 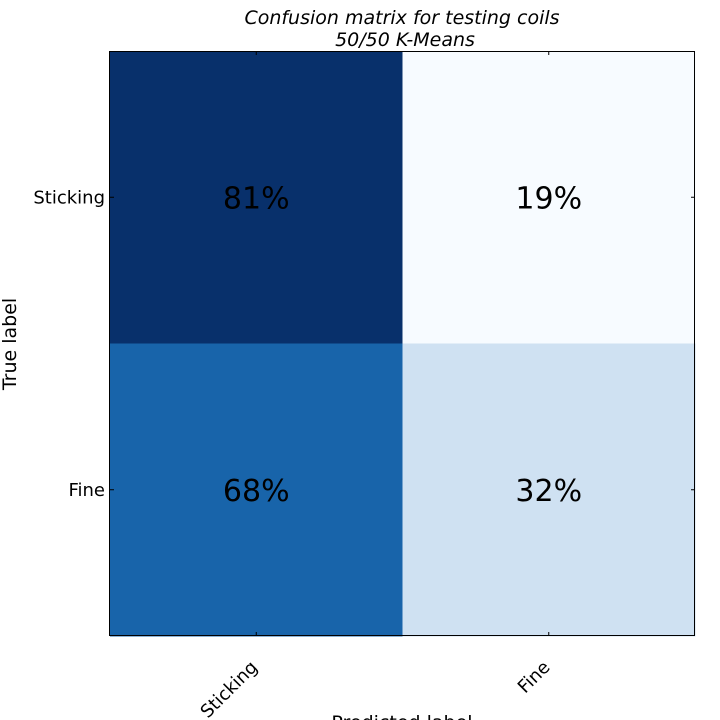 I want to click on cell-value-label: 68%, so click(x=256, y=491).